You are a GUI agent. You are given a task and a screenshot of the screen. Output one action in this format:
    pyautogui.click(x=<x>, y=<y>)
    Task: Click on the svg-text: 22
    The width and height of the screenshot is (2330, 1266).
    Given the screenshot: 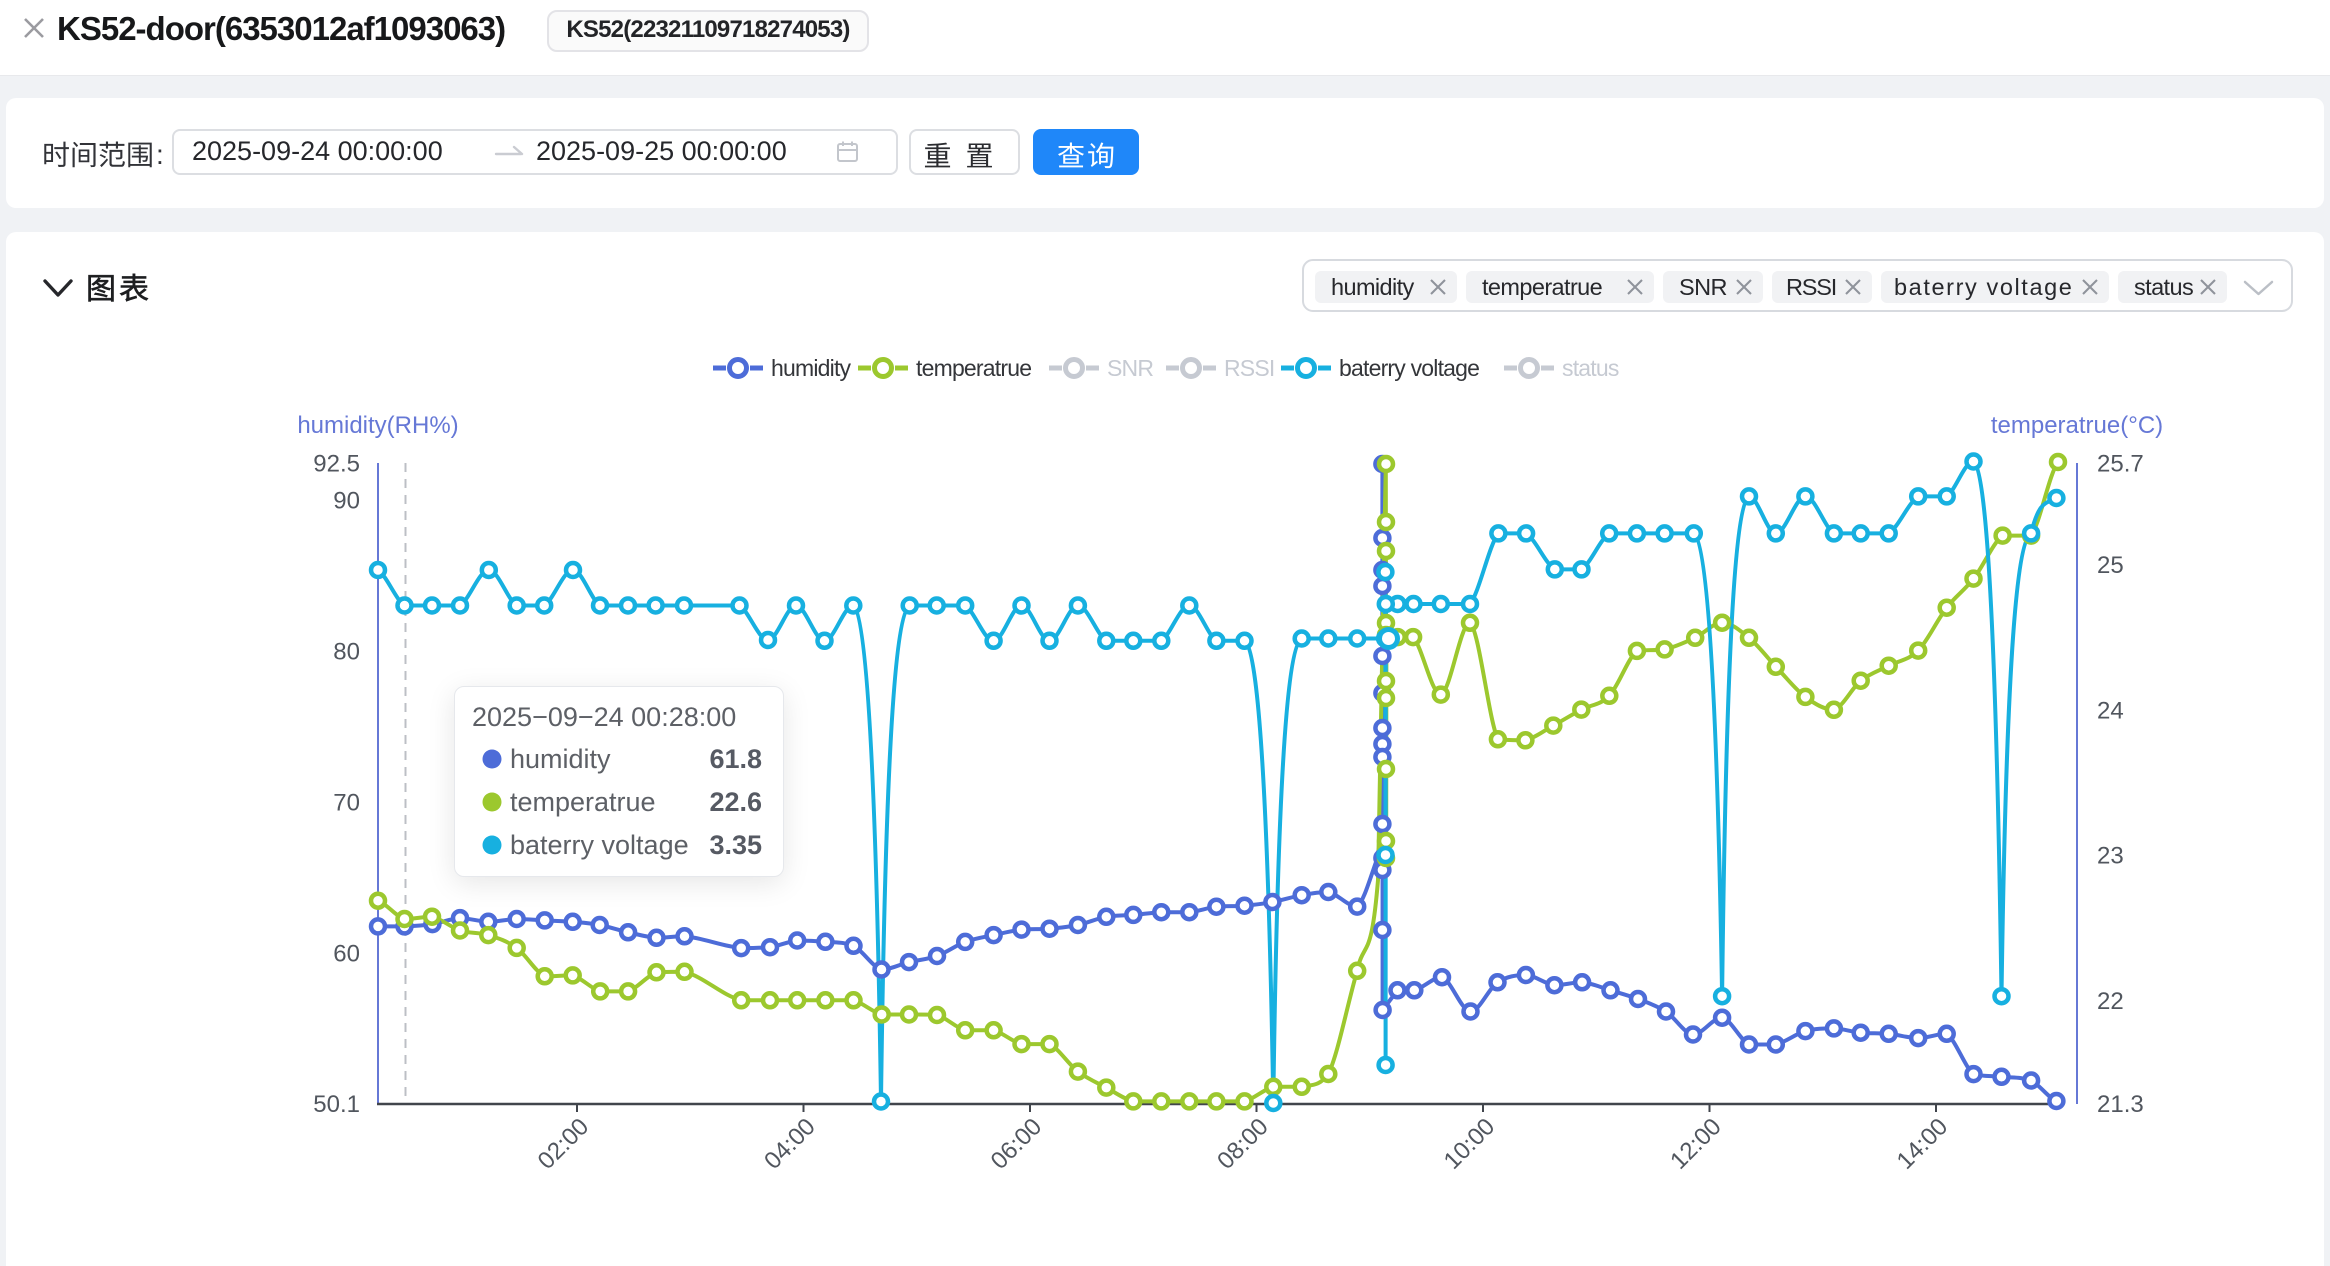 What is the action you would take?
    pyautogui.click(x=2110, y=1001)
    